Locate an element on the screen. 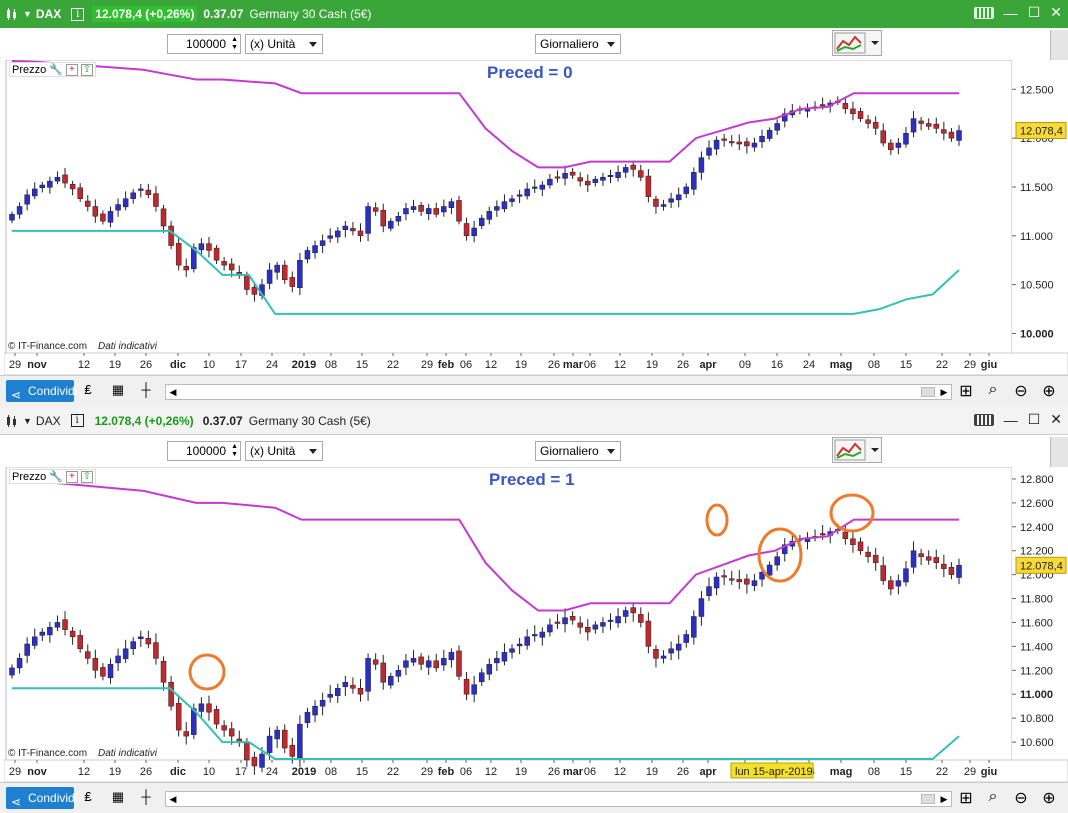 The height and width of the screenshot is (813, 1068). lower-channel-line is located at coordinates (486, 723).